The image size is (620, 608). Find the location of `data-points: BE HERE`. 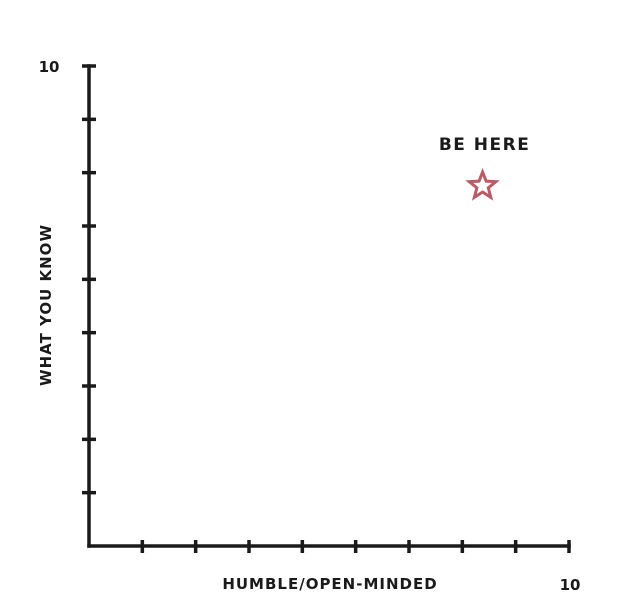

data-points: BE HERE is located at coordinates (485, 168).